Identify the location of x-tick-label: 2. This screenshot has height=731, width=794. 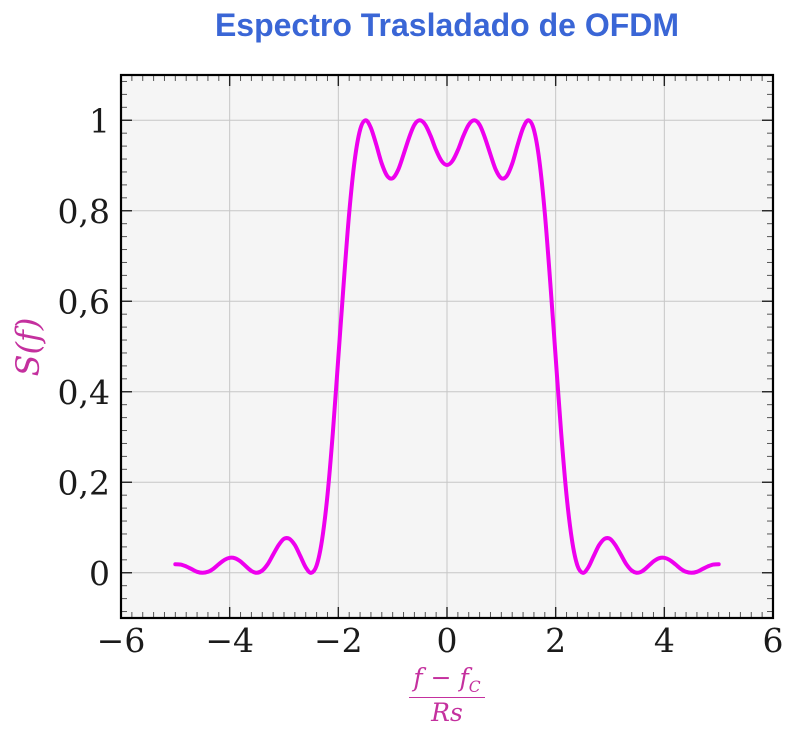
(555, 640).